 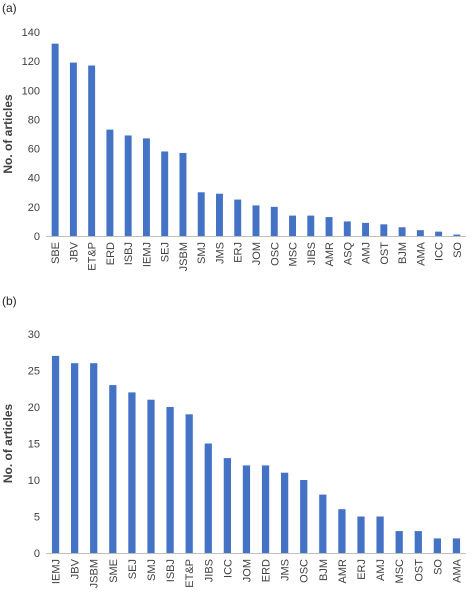 I want to click on chart-b-bar-etp, so click(x=189, y=483).